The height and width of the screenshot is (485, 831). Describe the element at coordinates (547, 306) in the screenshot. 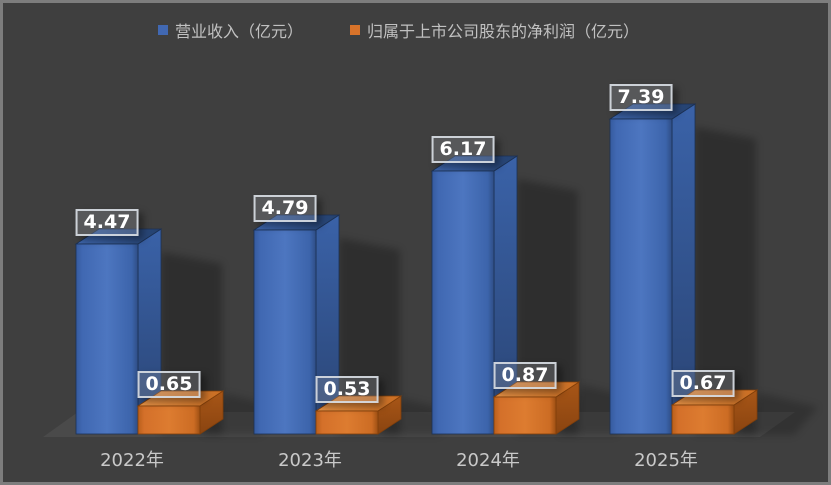

I see `bar-shadow-2024年` at that location.